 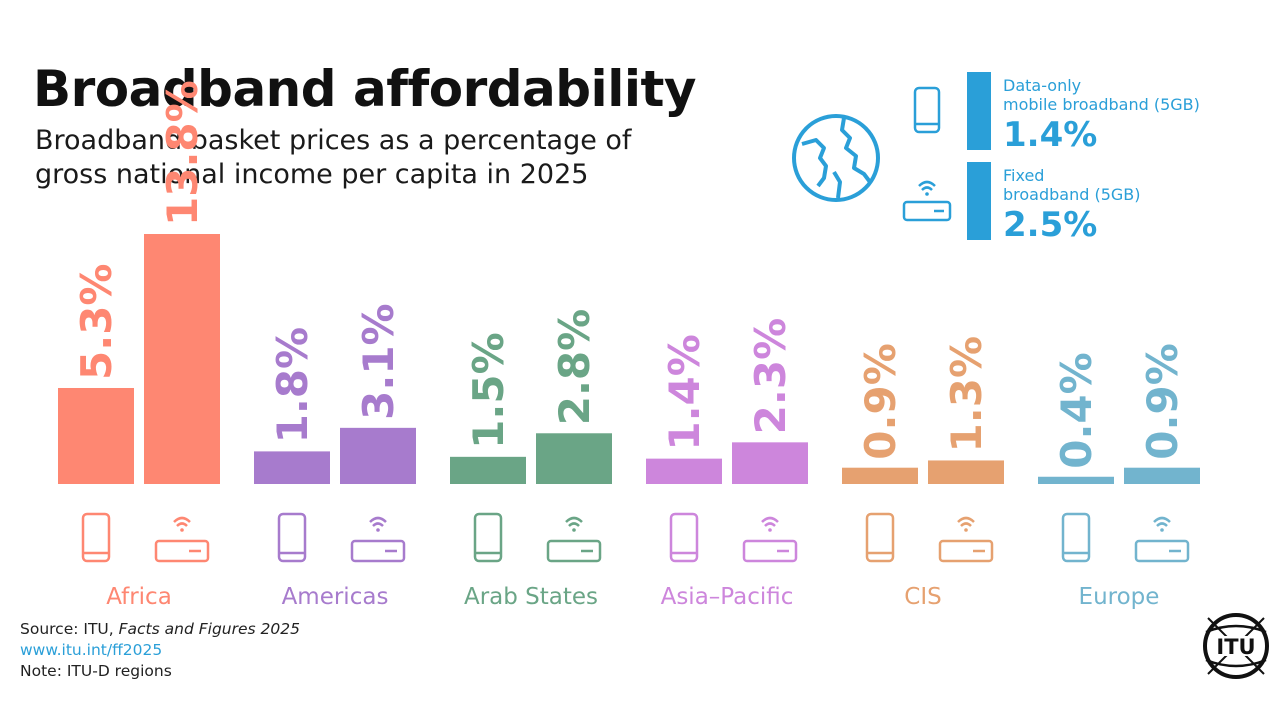 I want to click on bar-africa-fixed, so click(x=182, y=359).